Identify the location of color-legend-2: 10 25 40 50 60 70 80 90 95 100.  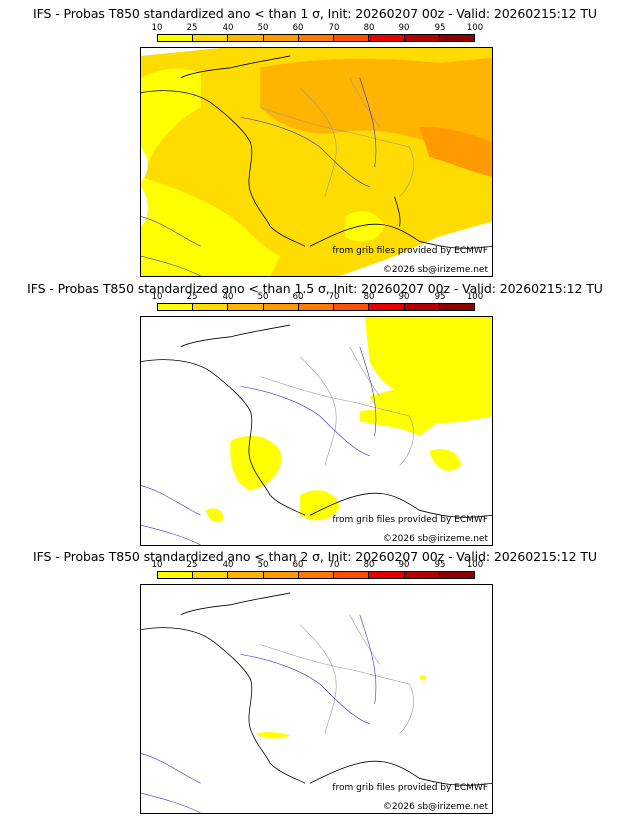
(318, 301).